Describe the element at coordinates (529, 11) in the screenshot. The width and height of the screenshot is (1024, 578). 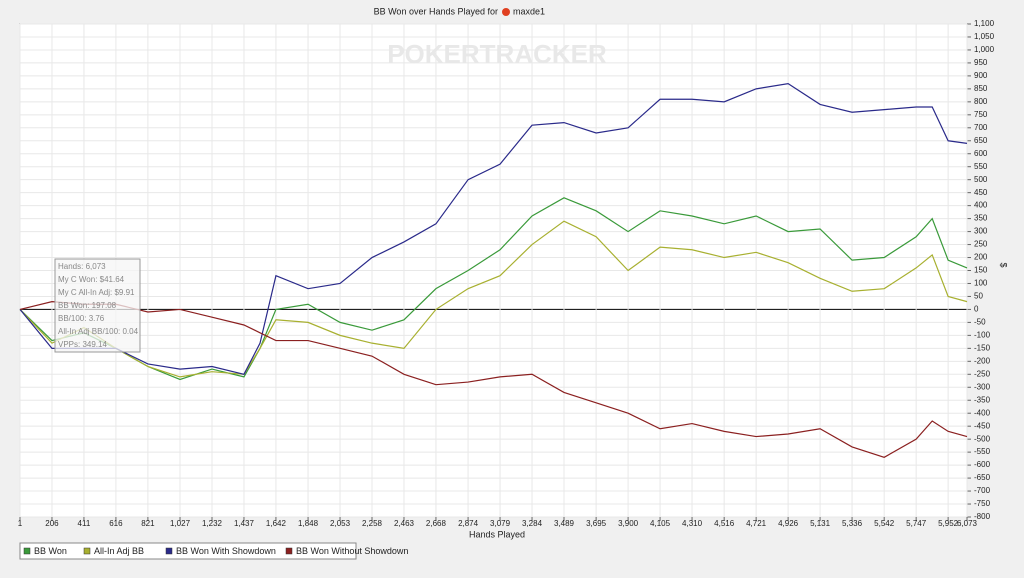
I see `player-name: maxde1` at that location.